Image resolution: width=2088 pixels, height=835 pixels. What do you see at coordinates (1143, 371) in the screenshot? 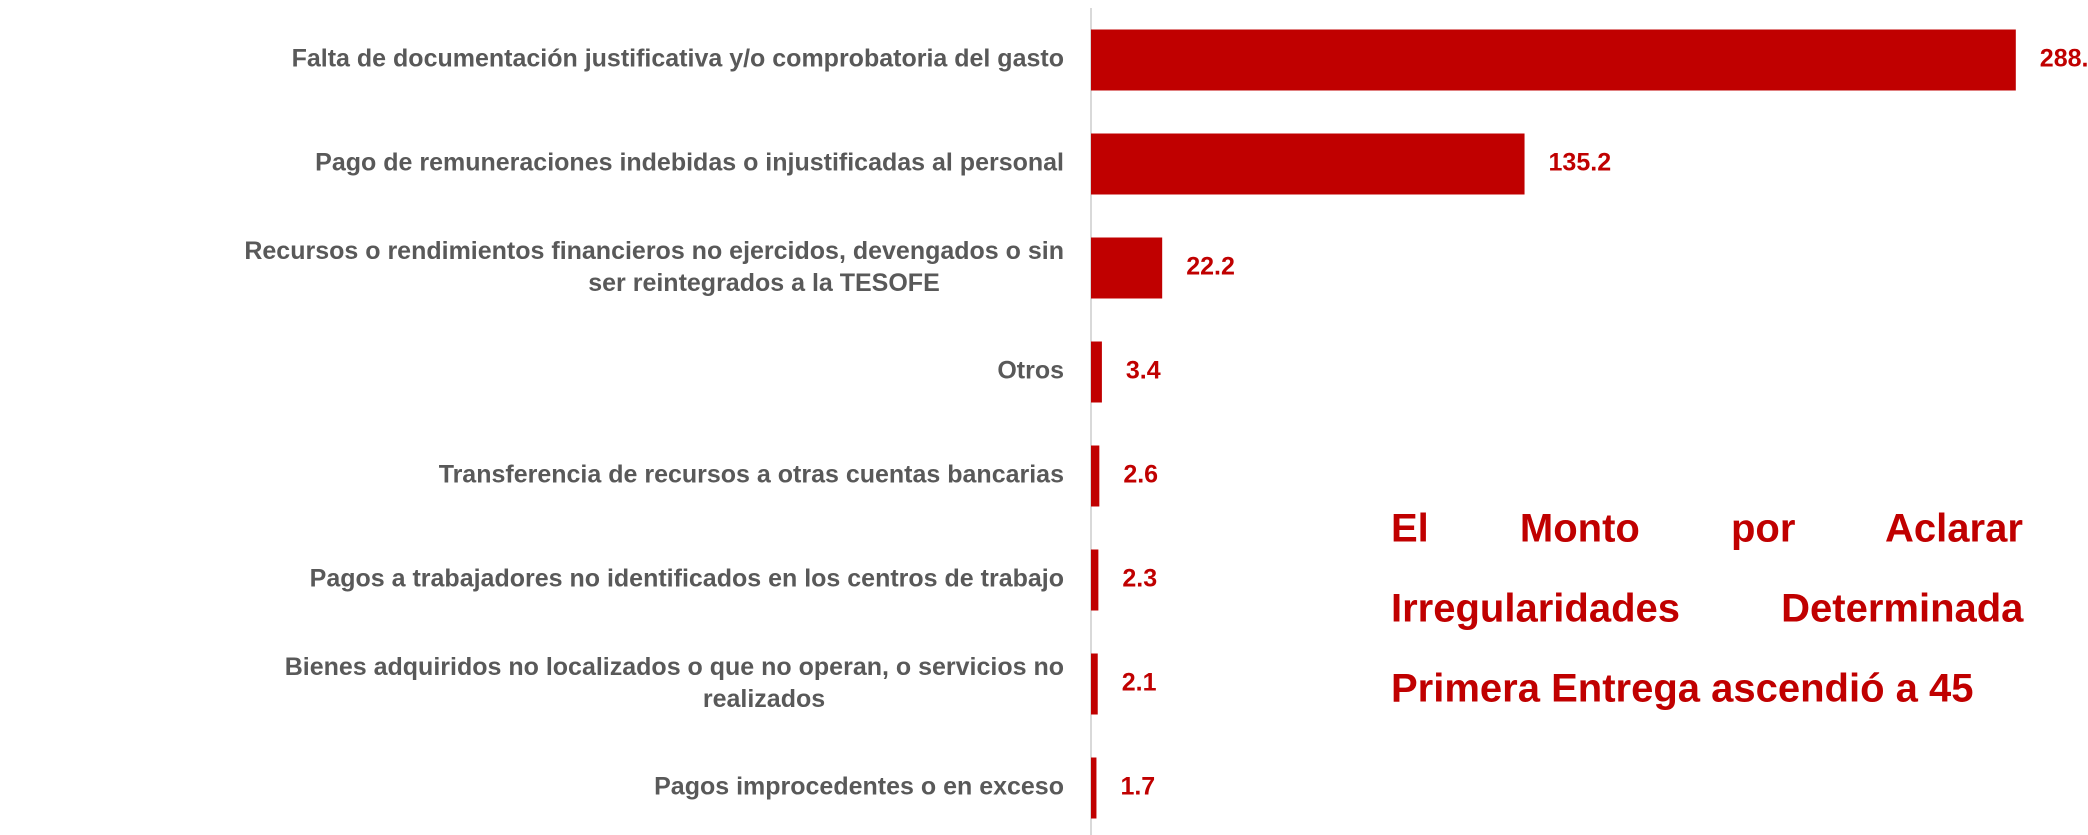
I see `value-label: 3.4` at bounding box center [1143, 371].